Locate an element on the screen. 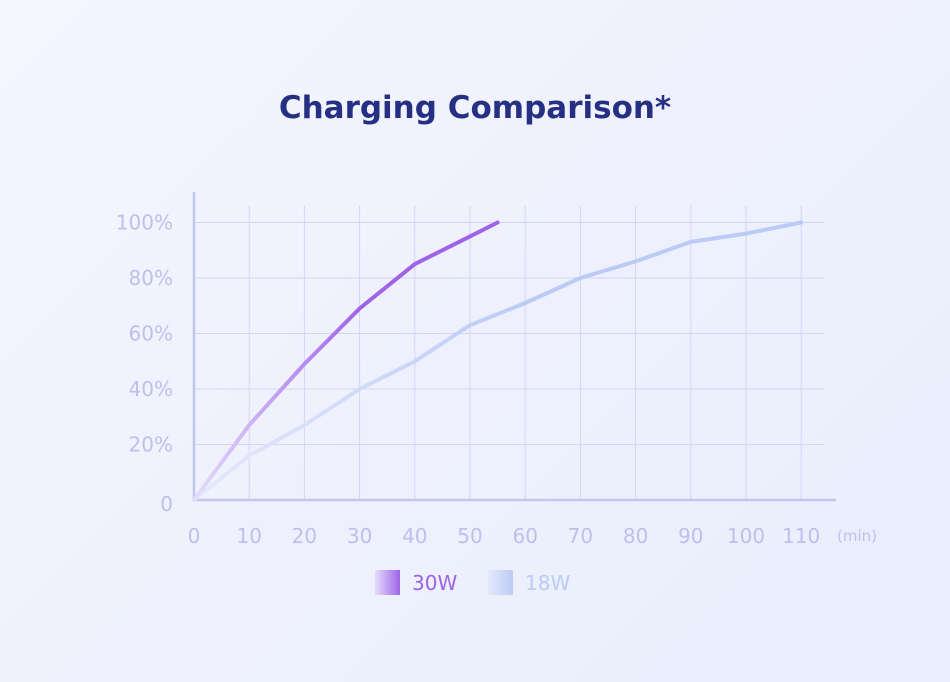  x-tick-label-60: 60 is located at coordinates (524, 536).